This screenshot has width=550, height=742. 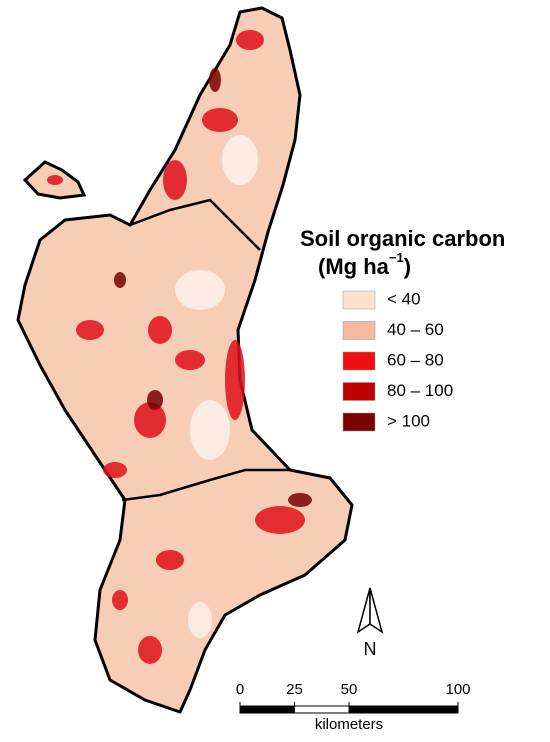 I want to click on north-label: N, so click(x=370, y=649).